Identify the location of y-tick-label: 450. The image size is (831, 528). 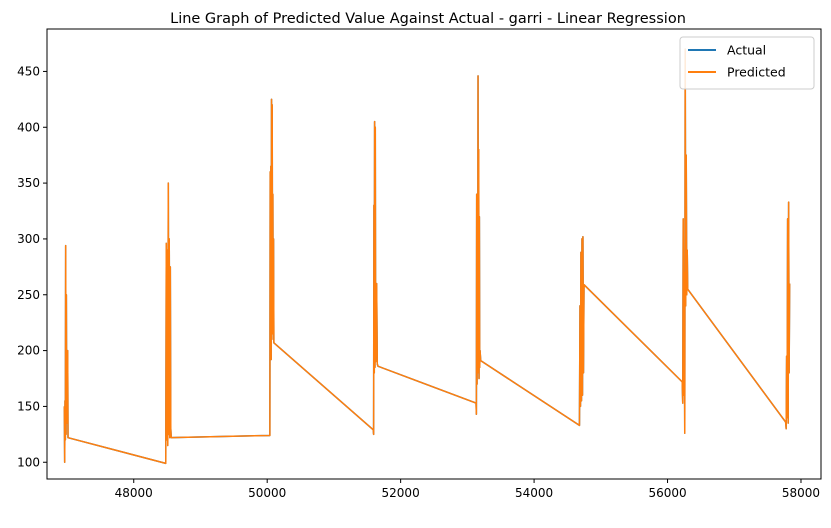
(28, 71).